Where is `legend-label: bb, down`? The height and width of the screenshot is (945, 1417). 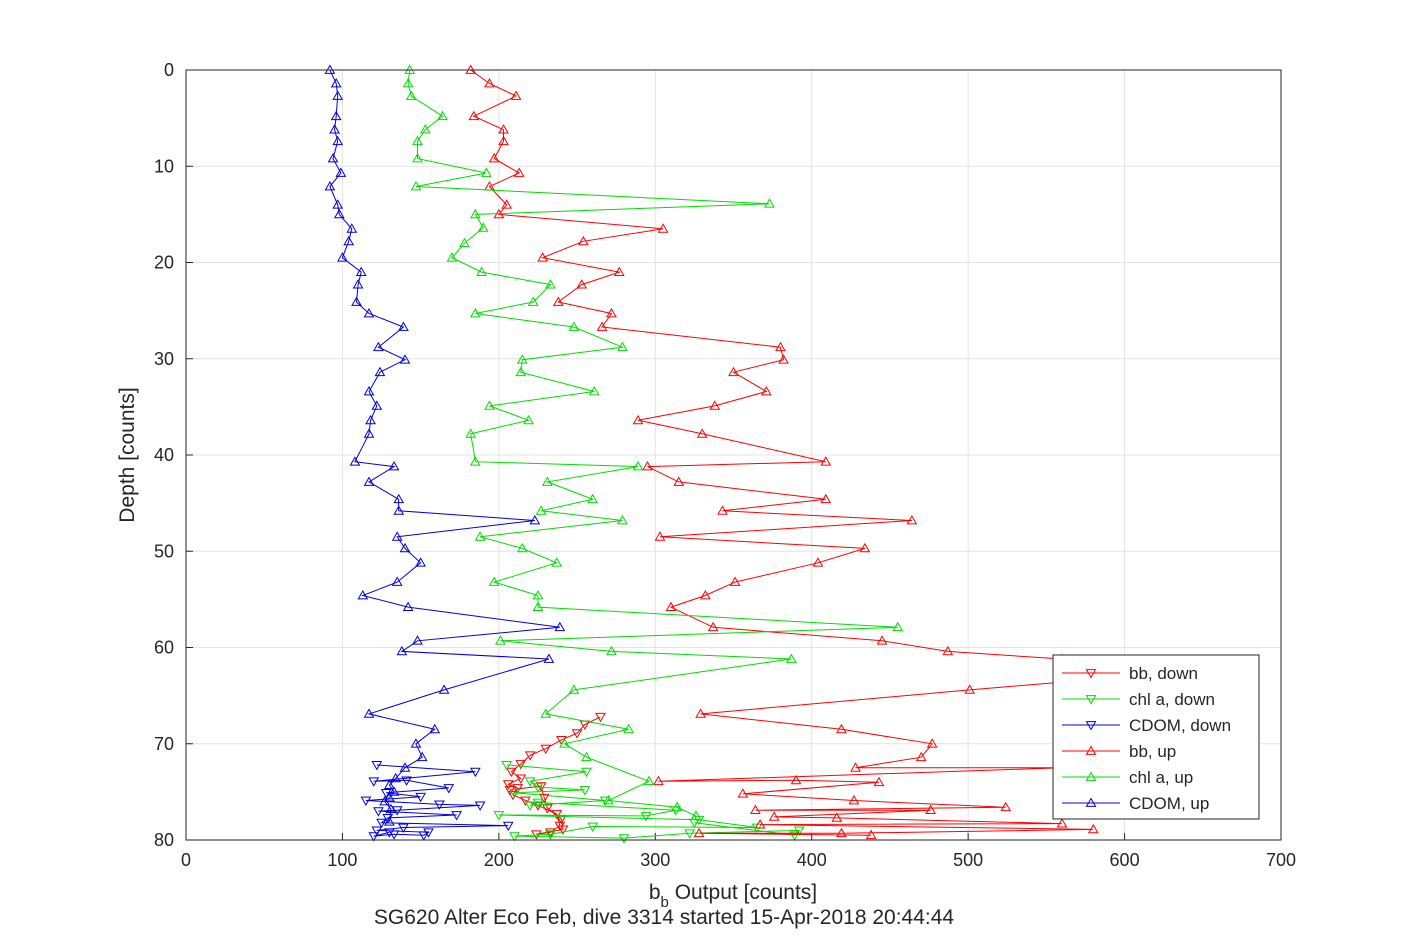 legend-label: bb, down is located at coordinates (1163, 673).